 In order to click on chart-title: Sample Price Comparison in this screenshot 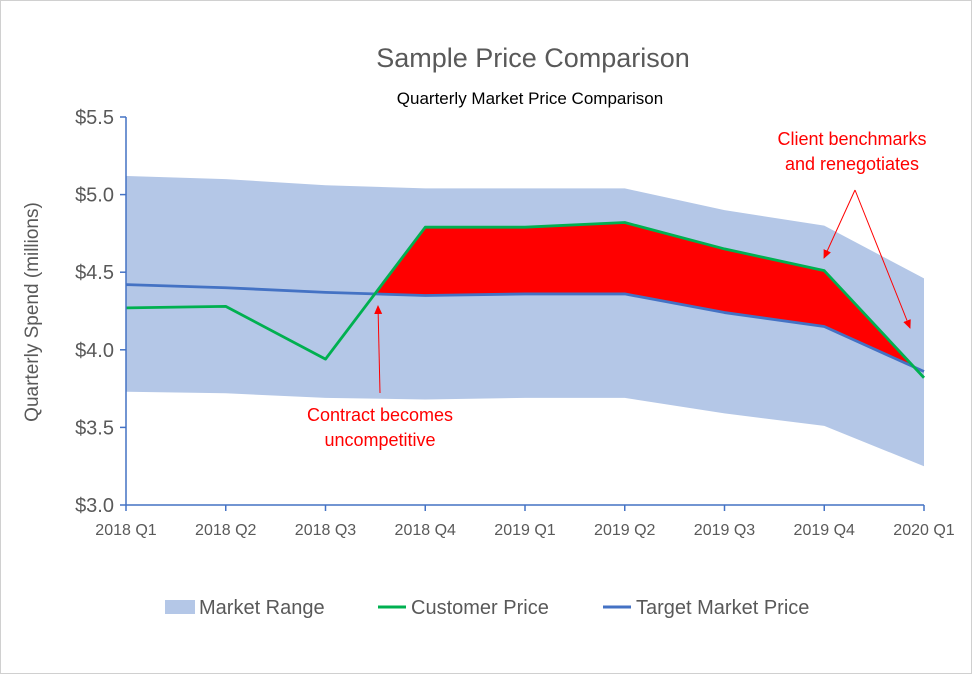, I will do `click(533, 58)`.